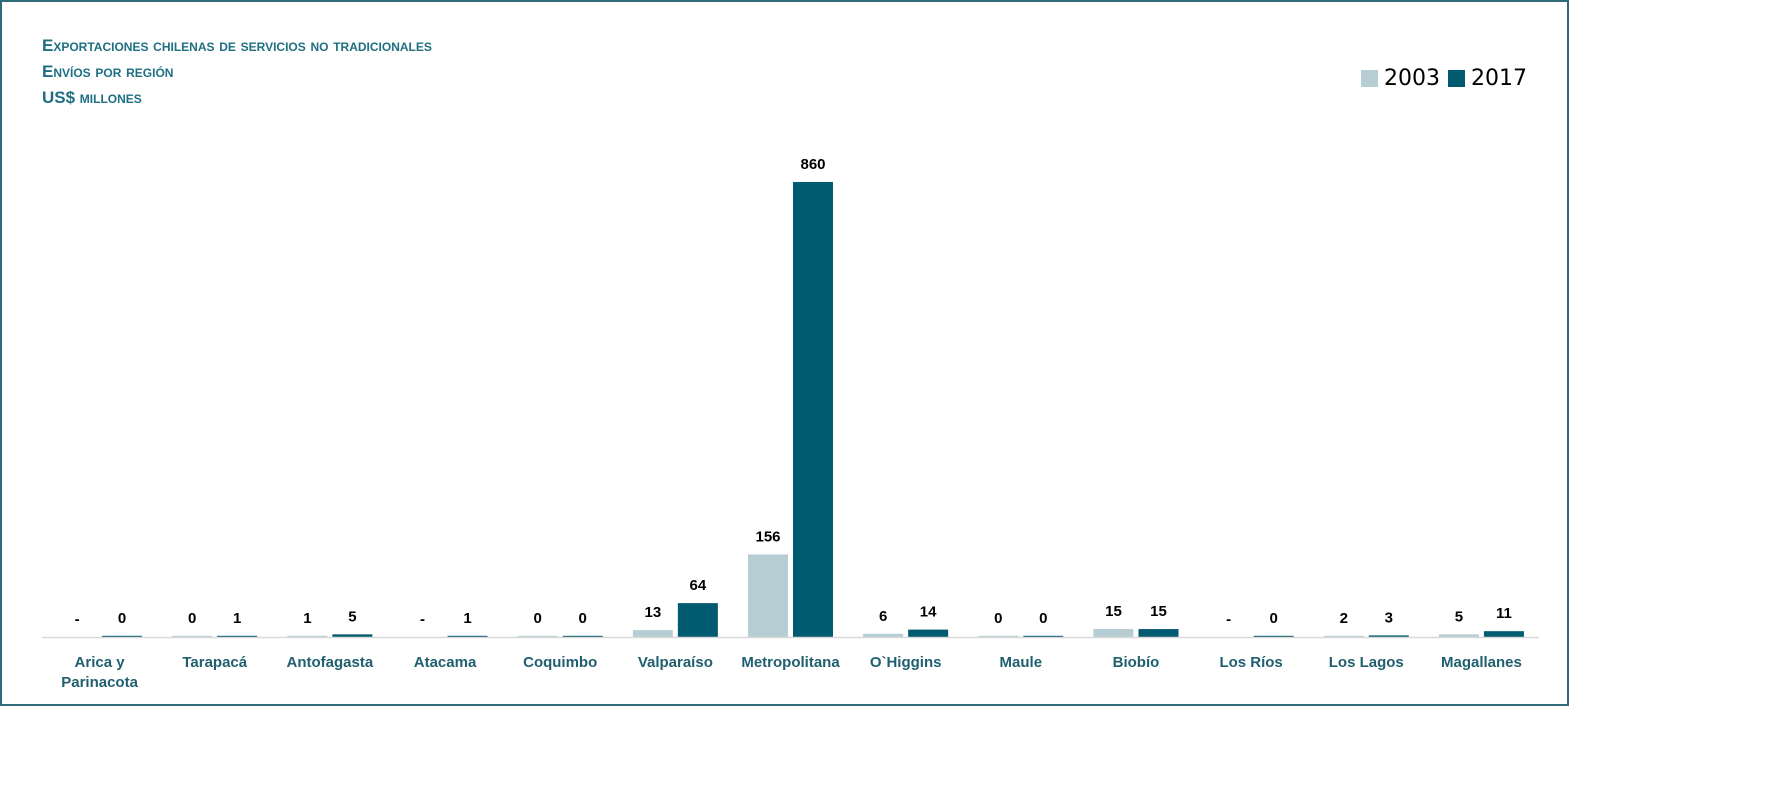  I want to click on category-label-6: Metropolitana, so click(790, 662).